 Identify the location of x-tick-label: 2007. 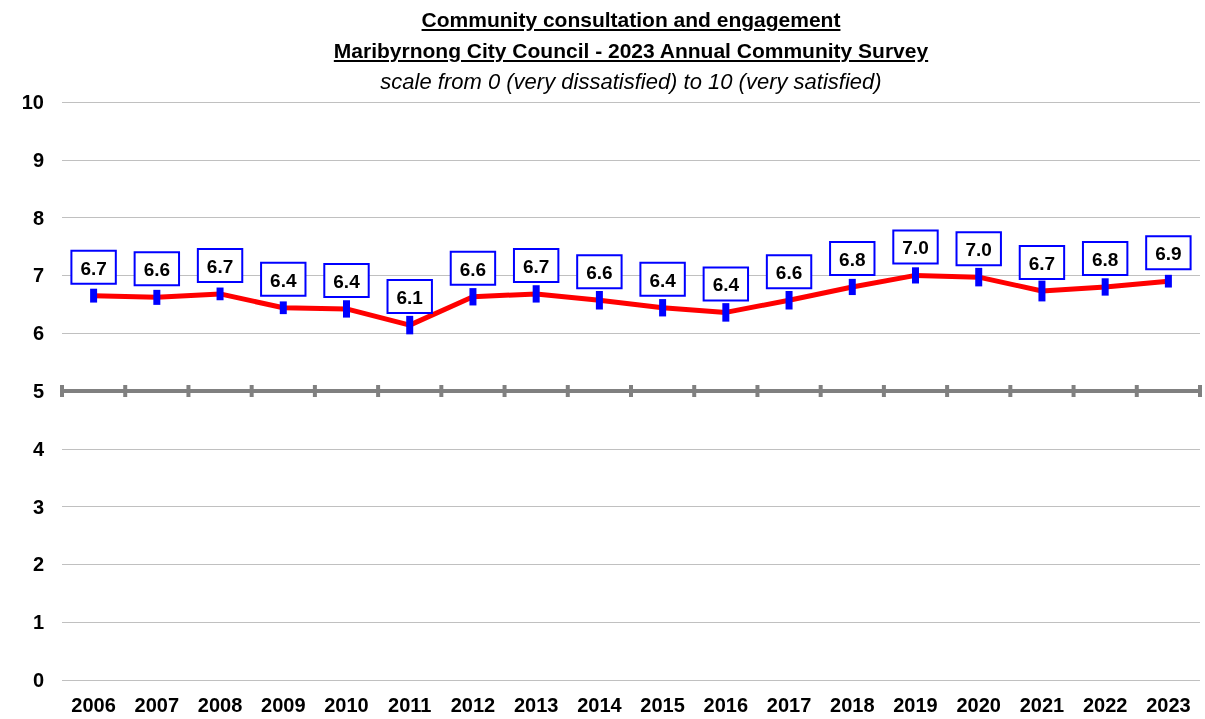
(157, 705).